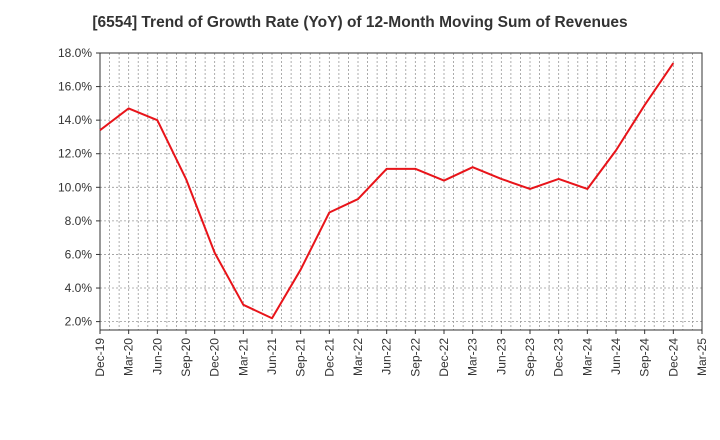 This screenshot has height=440, width=720. I want to click on y-tick-label: 12.0%, so click(75, 154).